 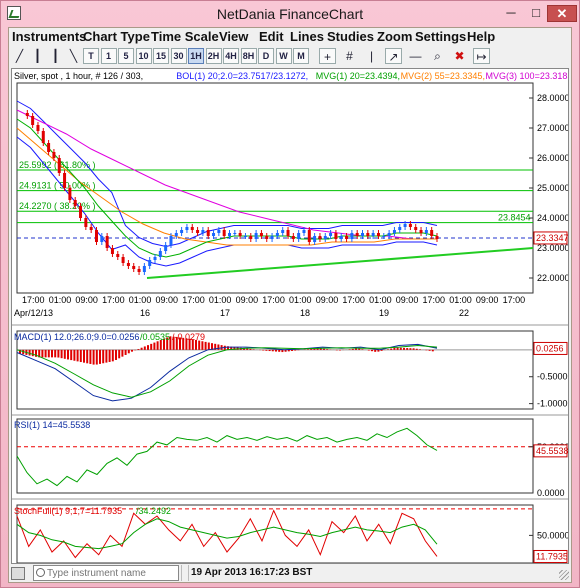 I want to click on main-chart-header-1: BOL(1) 20;2.0=23.7517/23.1272,, so click(x=242, y=76).